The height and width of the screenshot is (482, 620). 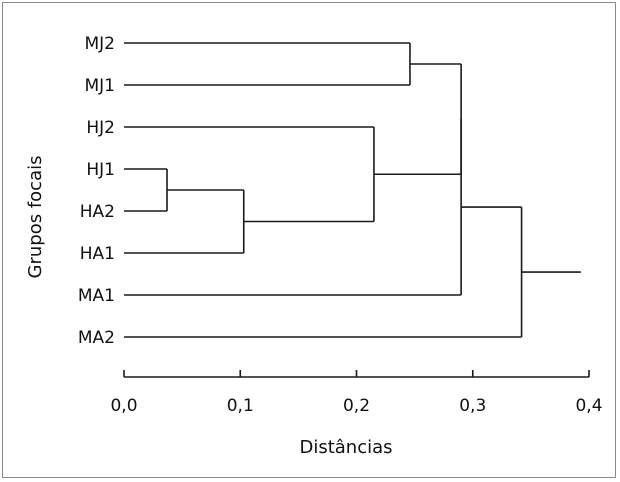 I want to click on x-axis-title: Distâncias, so click(x=345, y=447).